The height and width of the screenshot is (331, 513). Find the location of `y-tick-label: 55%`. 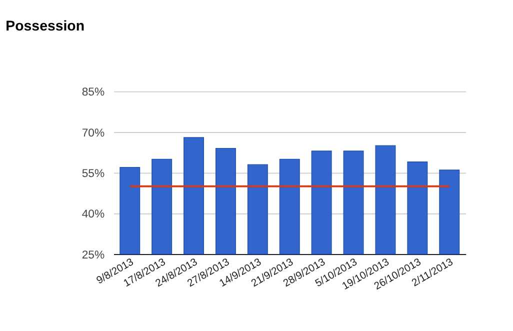

y-tick-label: 55% is located at coordinates (93, 174).